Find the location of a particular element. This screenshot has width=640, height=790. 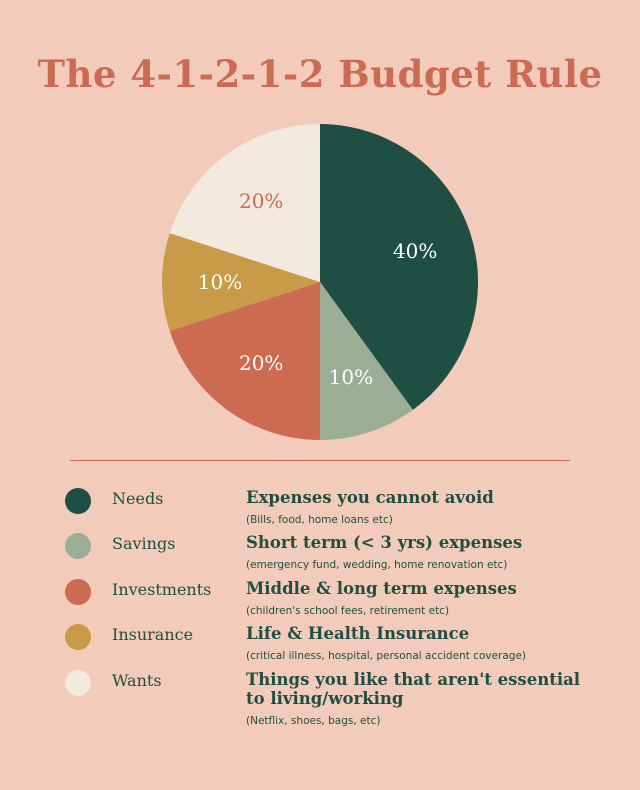

pie-slice-needs is located at coordinates (399, 267).